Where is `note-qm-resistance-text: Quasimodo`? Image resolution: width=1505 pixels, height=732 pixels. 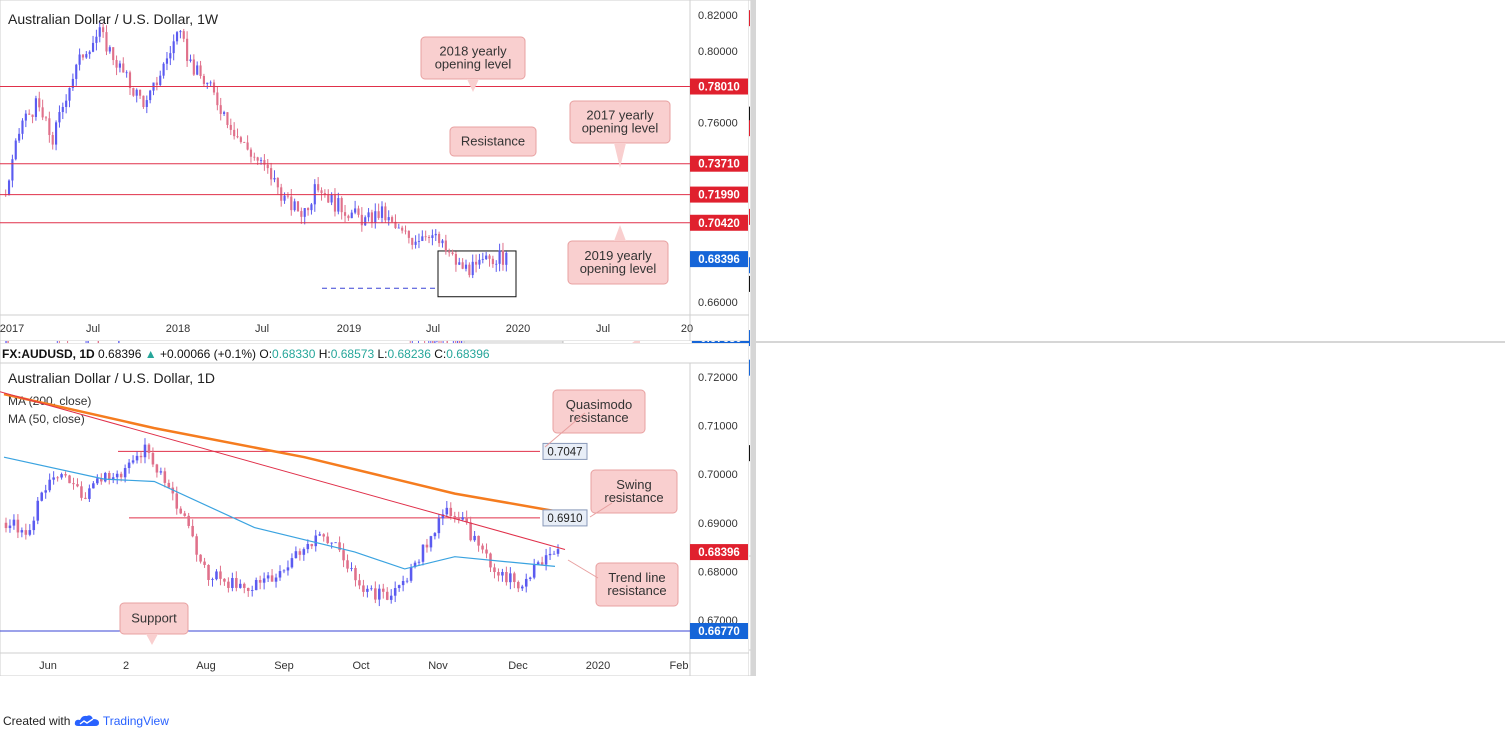
note-qm-resistance-text: Quasimodo is located at coordinates (599, 404).